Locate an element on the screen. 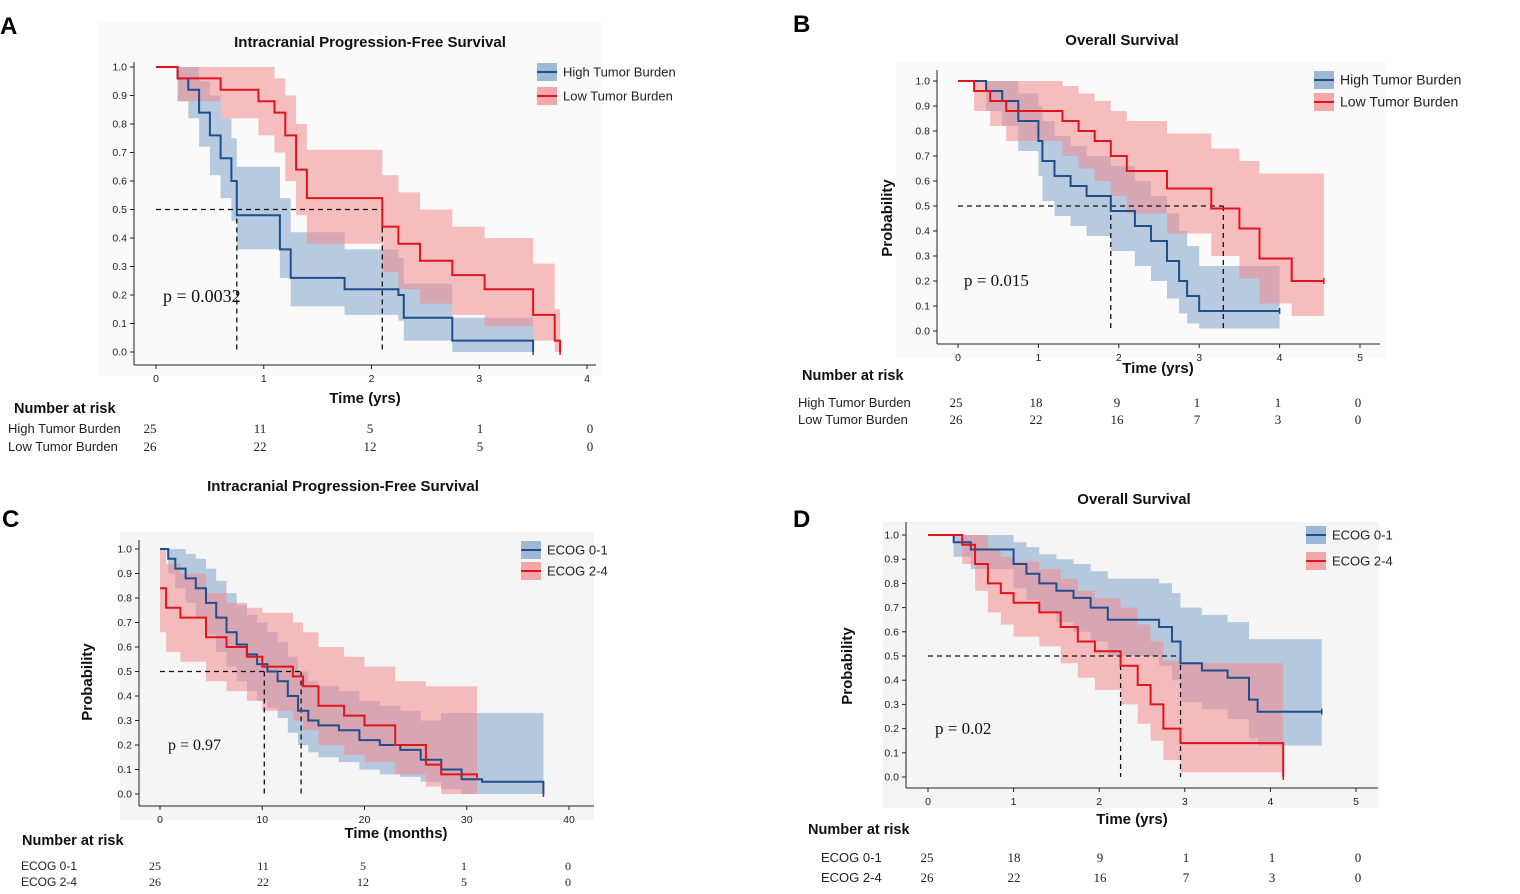  legend-label-2: Low Tumor Burden is located at coordinates (1399, 102).